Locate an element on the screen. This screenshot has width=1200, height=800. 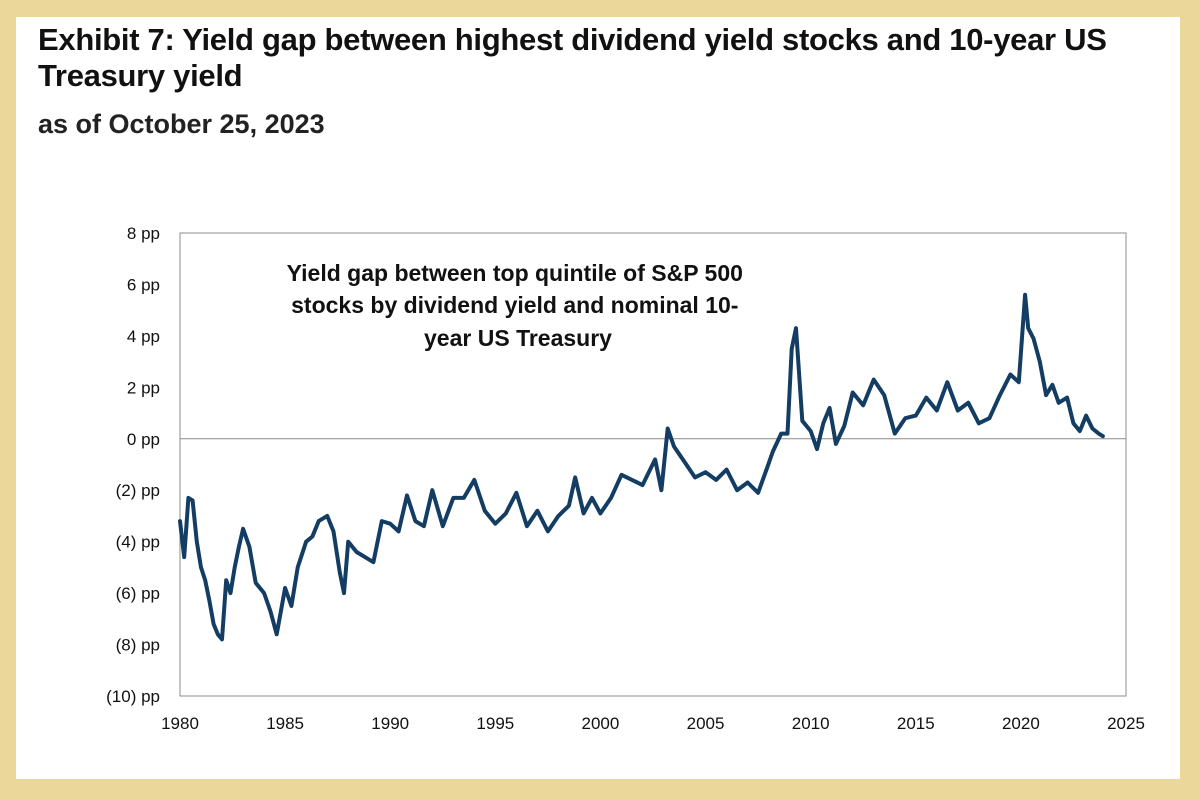
y-tick-label: (2) pp is located at coordinates (138, 490).